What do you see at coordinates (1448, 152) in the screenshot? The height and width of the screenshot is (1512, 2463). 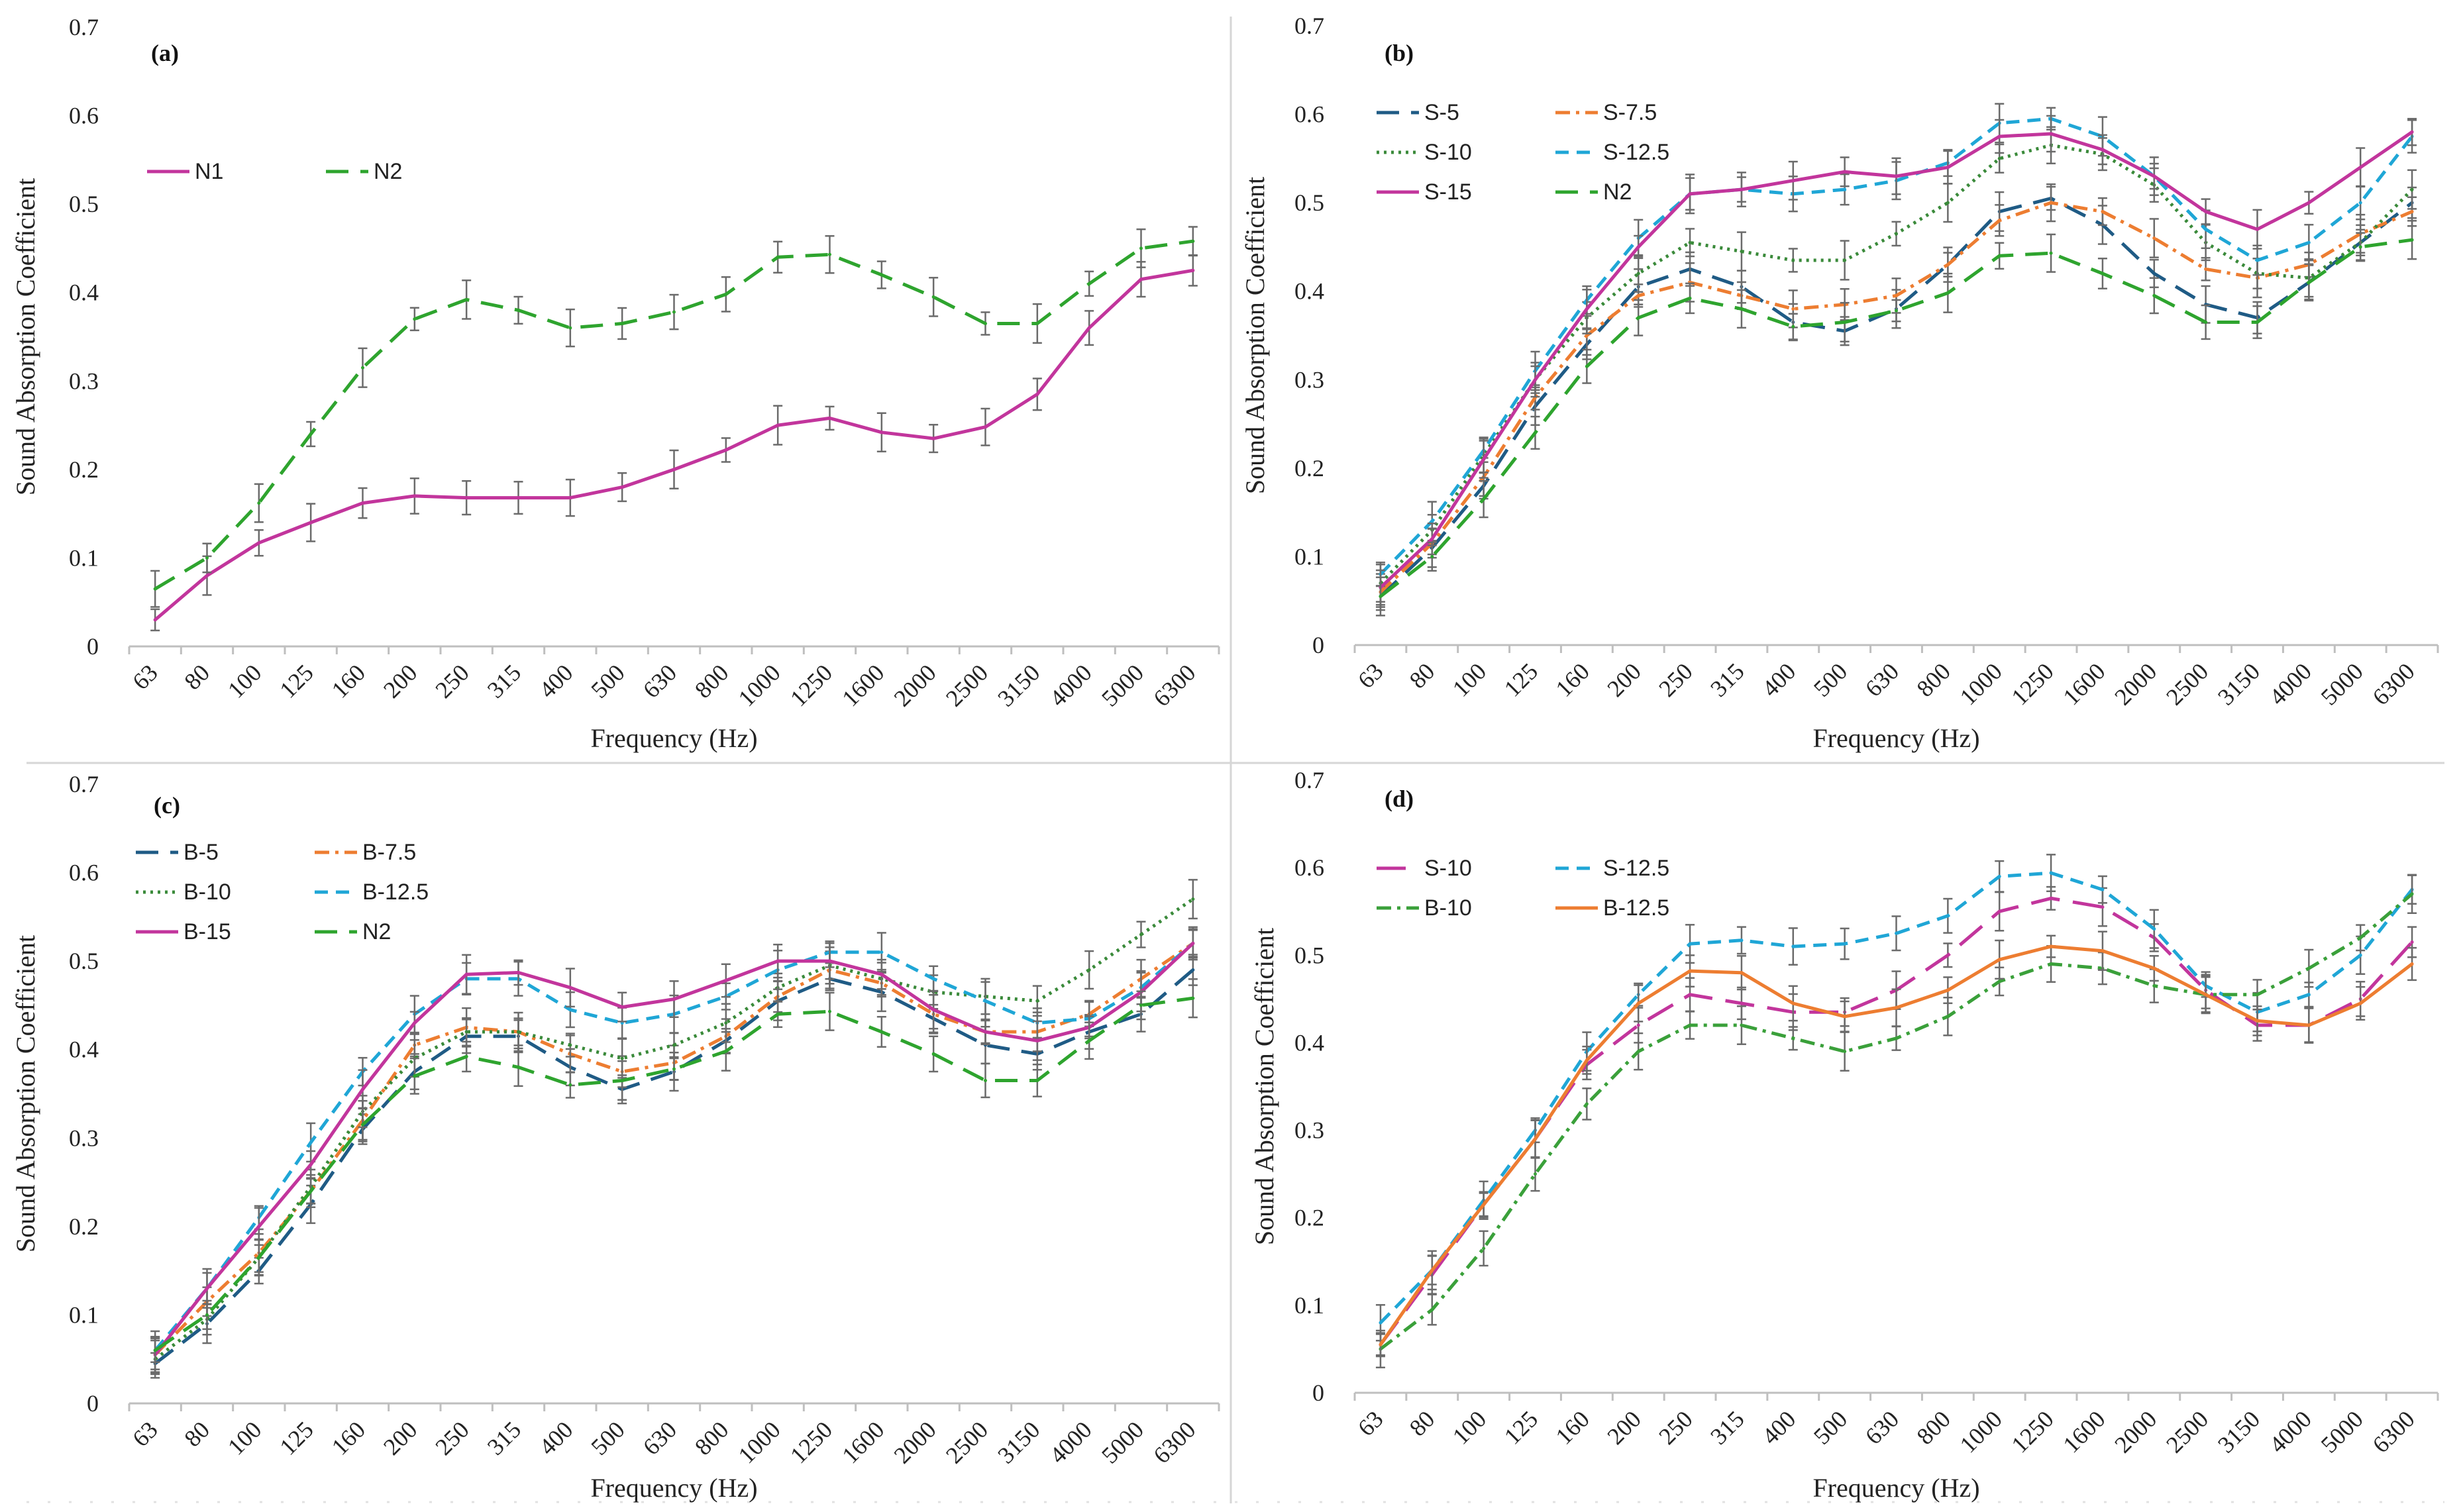 I see `legend-label: S-10` at bounding box center [1448, 152].